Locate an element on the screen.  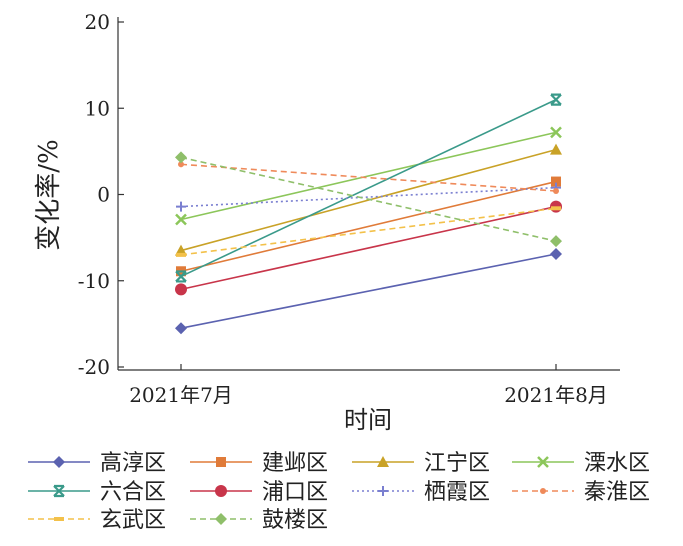
legend-item: 浦口区 is located at coordinates (259, 492).